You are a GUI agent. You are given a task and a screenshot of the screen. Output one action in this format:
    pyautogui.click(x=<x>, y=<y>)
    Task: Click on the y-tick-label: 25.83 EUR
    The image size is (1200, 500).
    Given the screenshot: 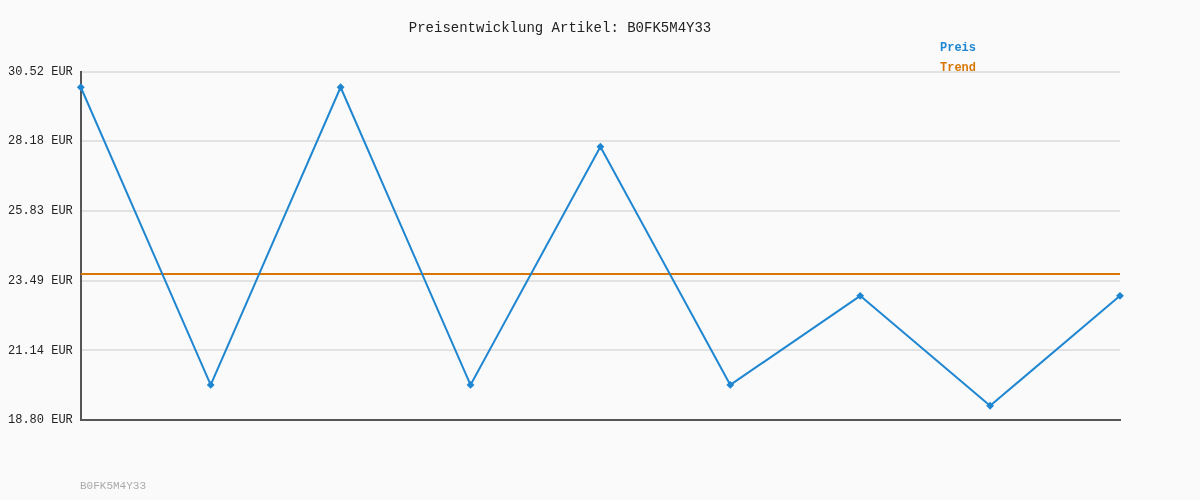 What is the action you would take?
    pyautogui.click(x=40, y=211)
    